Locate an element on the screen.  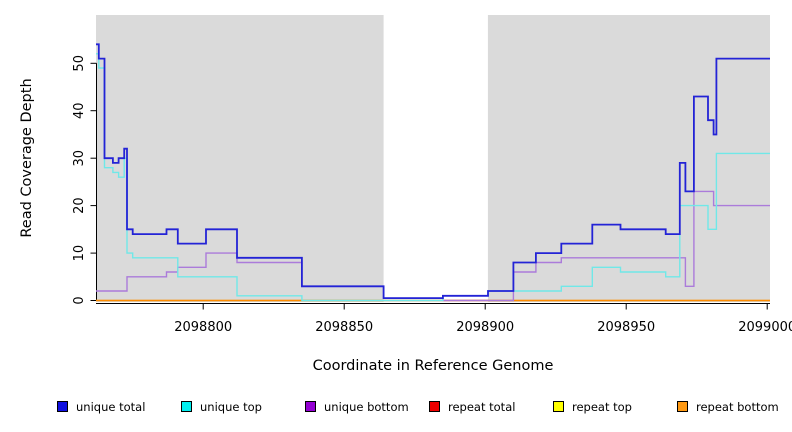
y-axis-title: Read Coverage Depth is located at coordinates (27, 158).